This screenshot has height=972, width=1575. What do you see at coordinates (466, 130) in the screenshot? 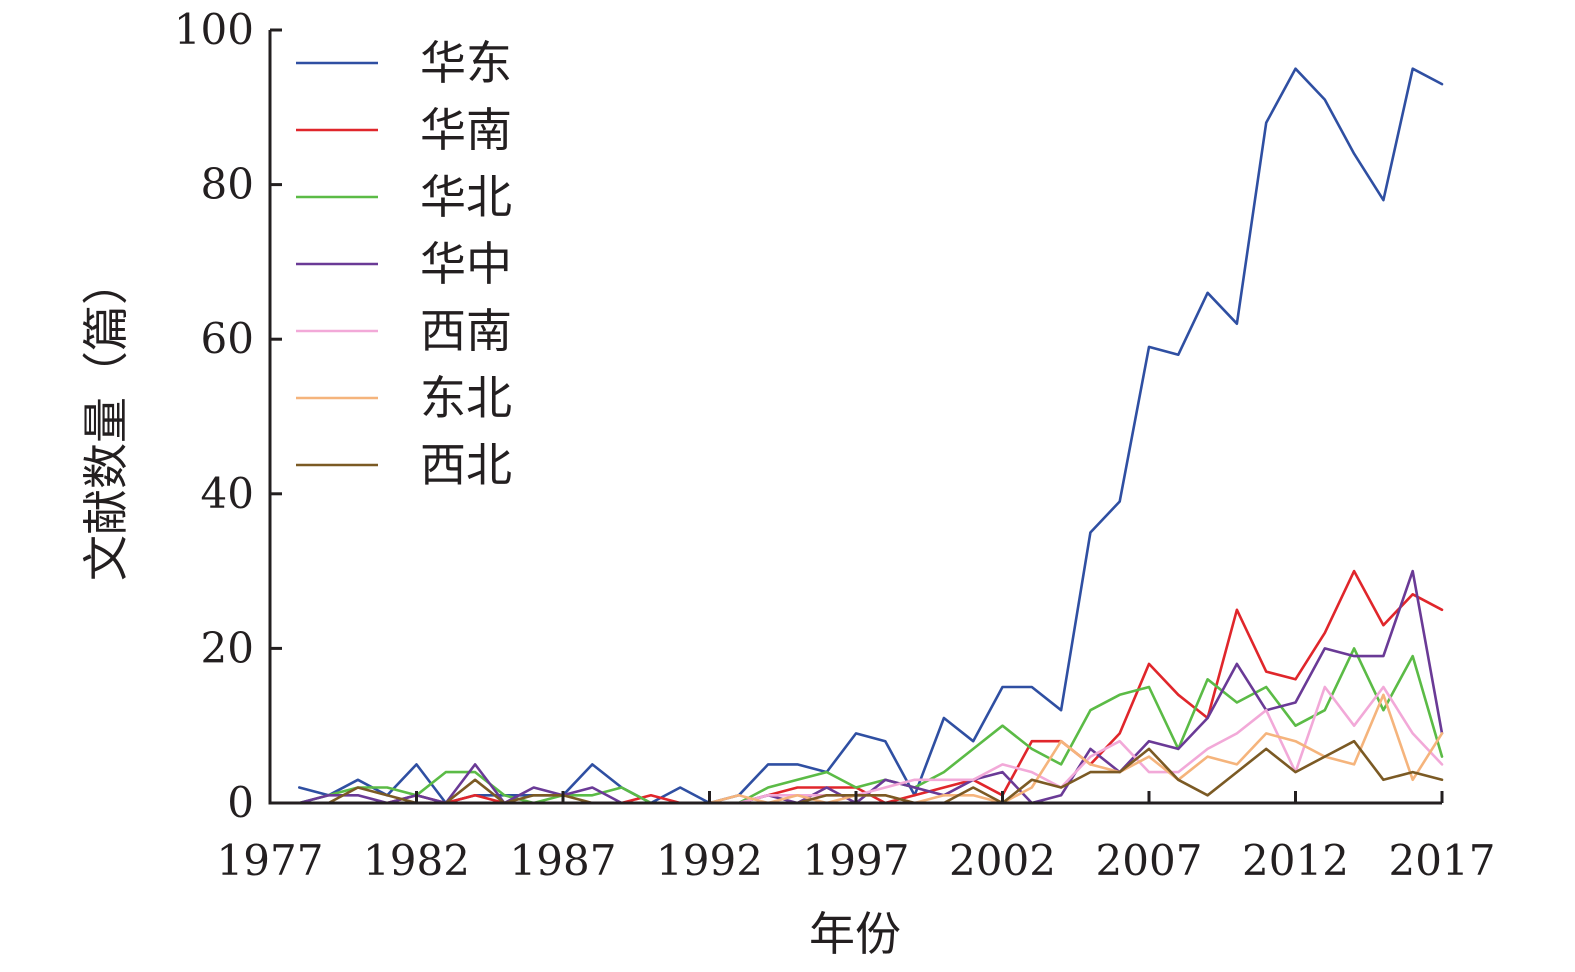
I see `legend-label-2: 华南` at bounding box center [466, 130].